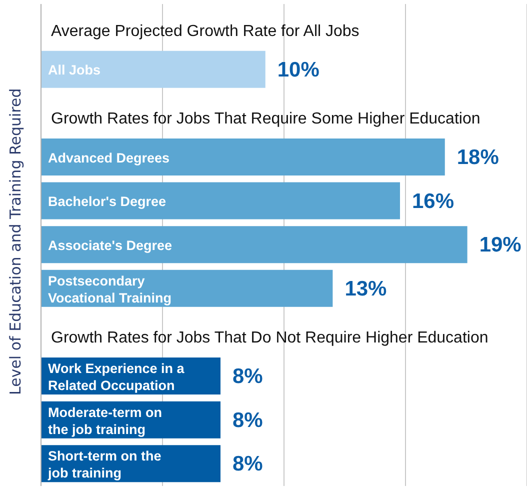 This screenshot has height=487, width=527. I want to click on y-axis-title: Level of Education and Training Required, so click(15, 241).